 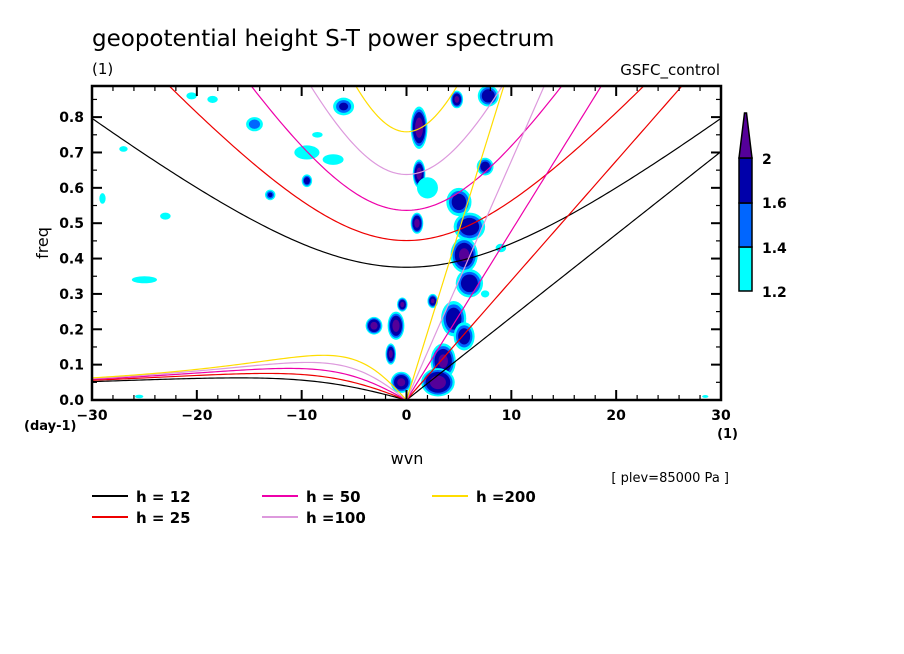 What do you see at coordinates (745, 135) in the screenshot?
I see `colorbar-extend-triangle` at bounding box center [745, 135].